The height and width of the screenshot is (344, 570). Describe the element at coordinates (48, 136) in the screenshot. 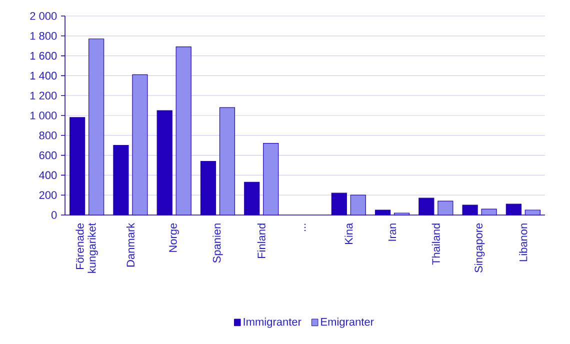

I see `y-tick-label: 800` at that location.